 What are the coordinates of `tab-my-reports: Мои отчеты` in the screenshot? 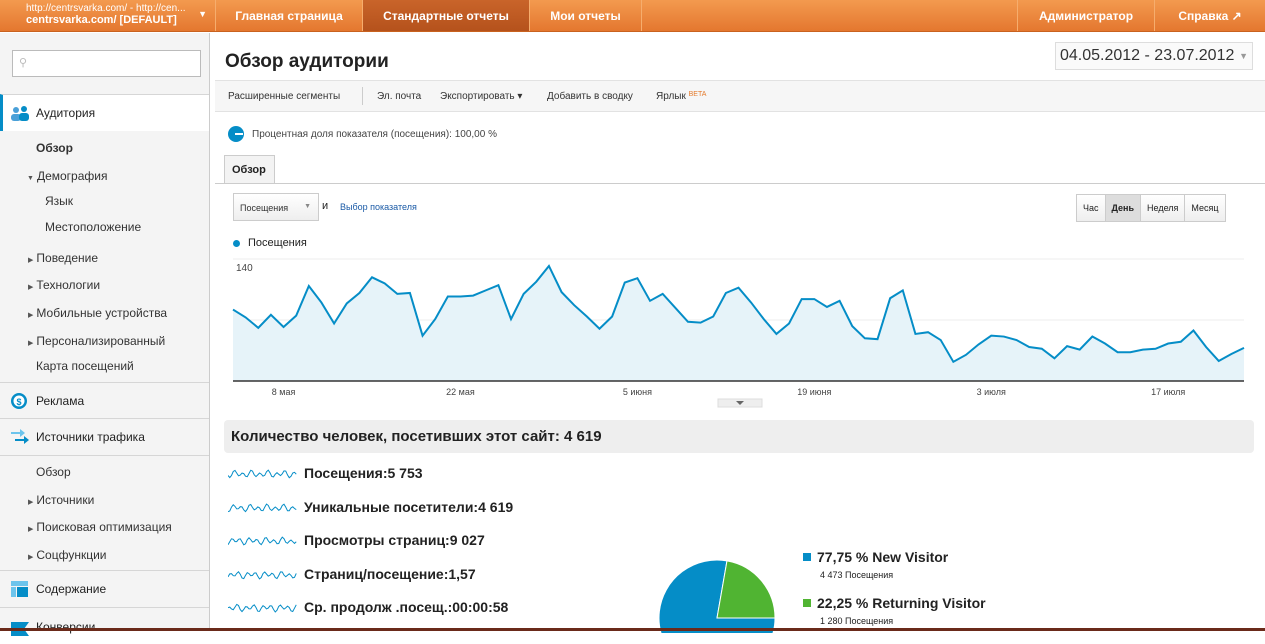 It's located at (586, 15).